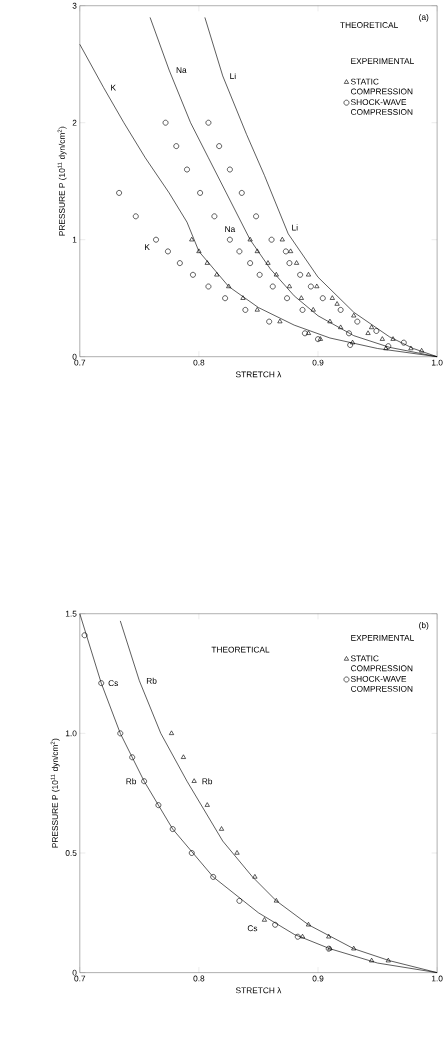 This screenshot has height=1054, width=446. What do you see at coordinates (295, 227) in the screenshot?
I see `annotation: Li` at bounding box center [295, 227].